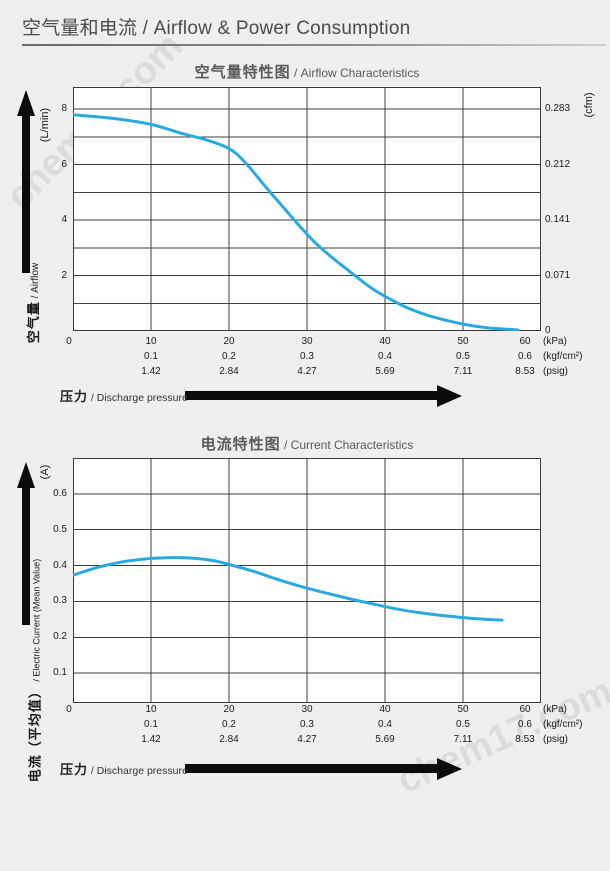  Describe the element at coordinates (525, 356) in the screenshot. I see `airflow-x-tick-0.6: 0.6` at that location.